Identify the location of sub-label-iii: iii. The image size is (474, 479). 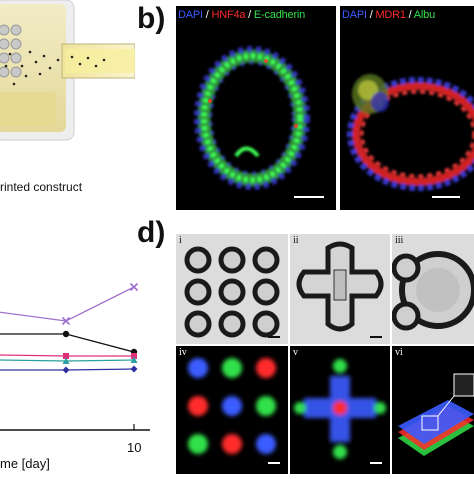
(399, 240).